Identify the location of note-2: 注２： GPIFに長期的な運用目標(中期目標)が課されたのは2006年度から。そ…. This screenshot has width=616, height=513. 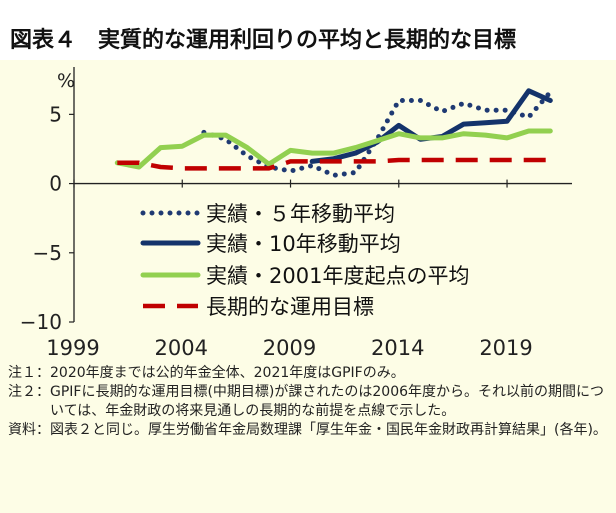
(308, 402).